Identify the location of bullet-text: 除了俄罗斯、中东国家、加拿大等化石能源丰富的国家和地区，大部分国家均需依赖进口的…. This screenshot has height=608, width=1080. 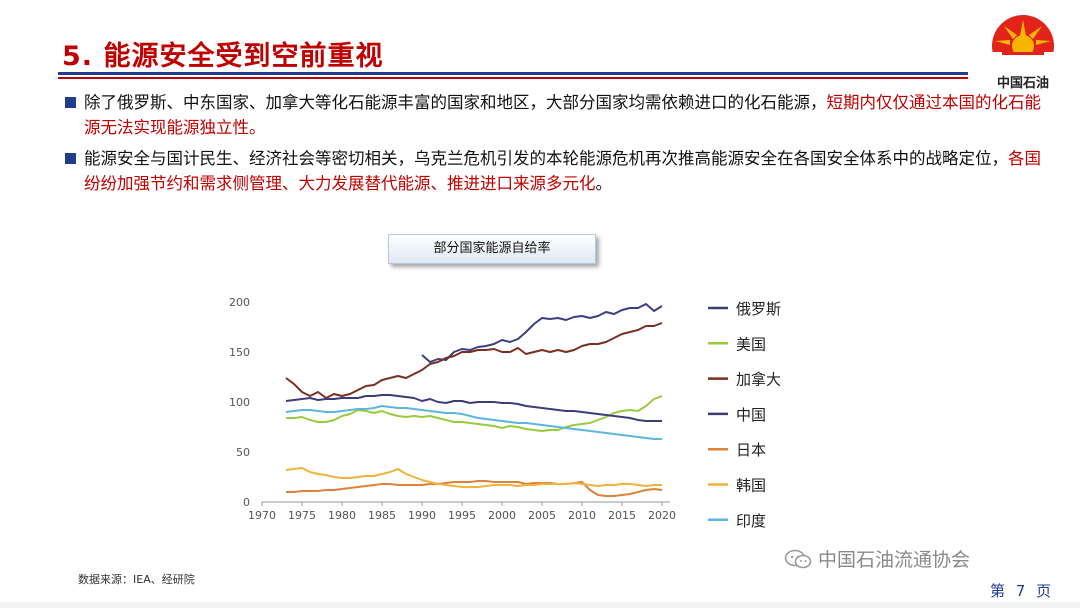
(455, 102).